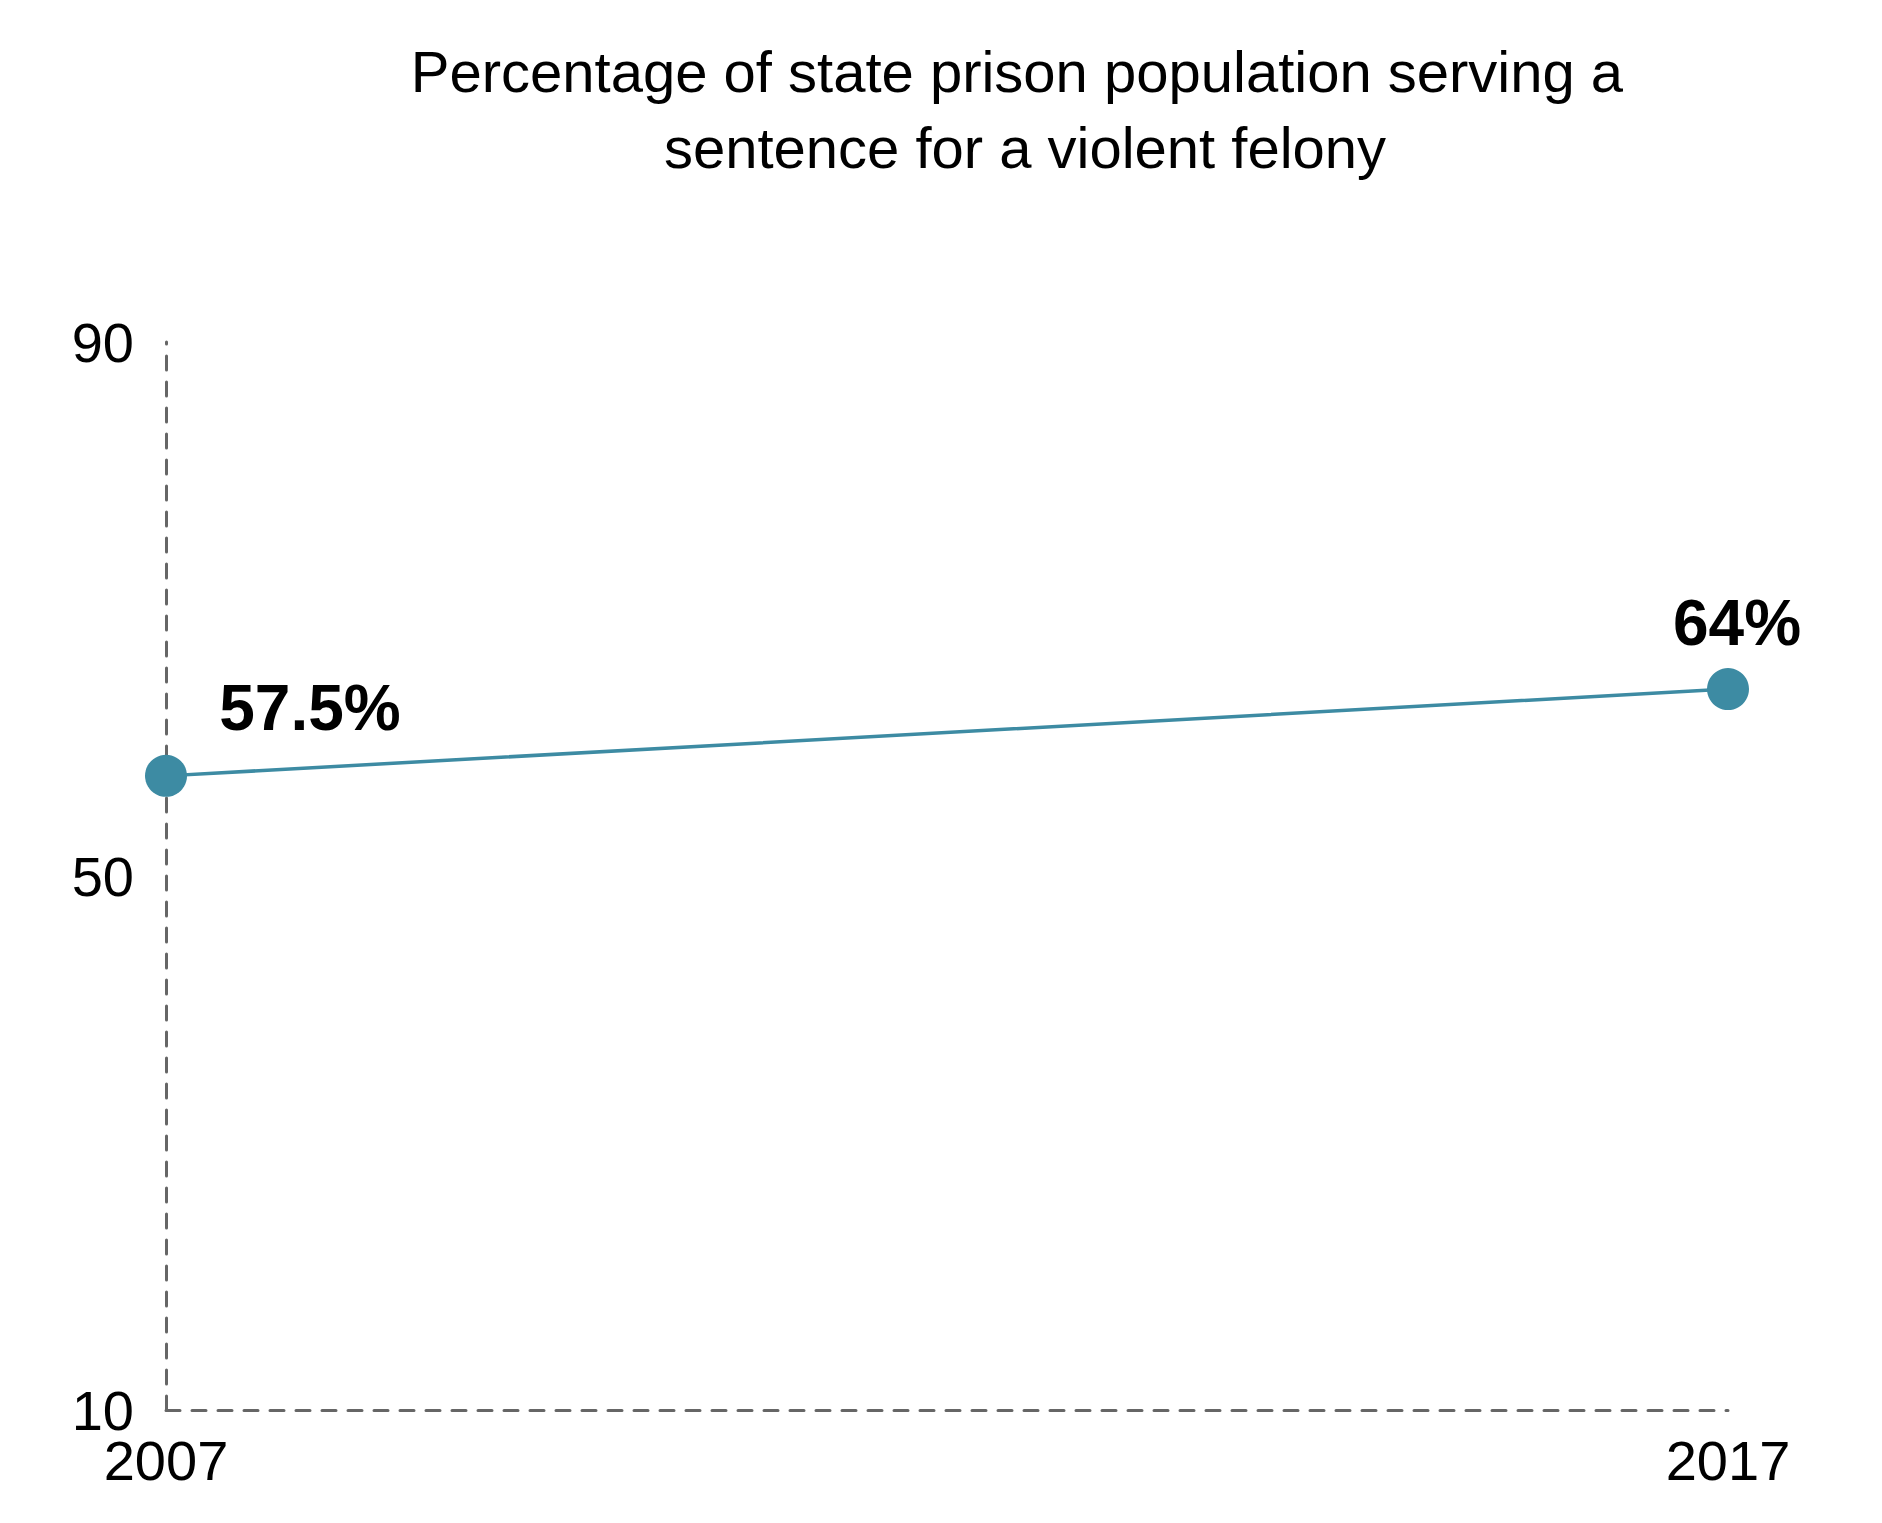 The image size is (1882, 1523). I want to click on chart-title: Percentage of state prison population serving a sentence for a violent felony, so click(1025, 109).